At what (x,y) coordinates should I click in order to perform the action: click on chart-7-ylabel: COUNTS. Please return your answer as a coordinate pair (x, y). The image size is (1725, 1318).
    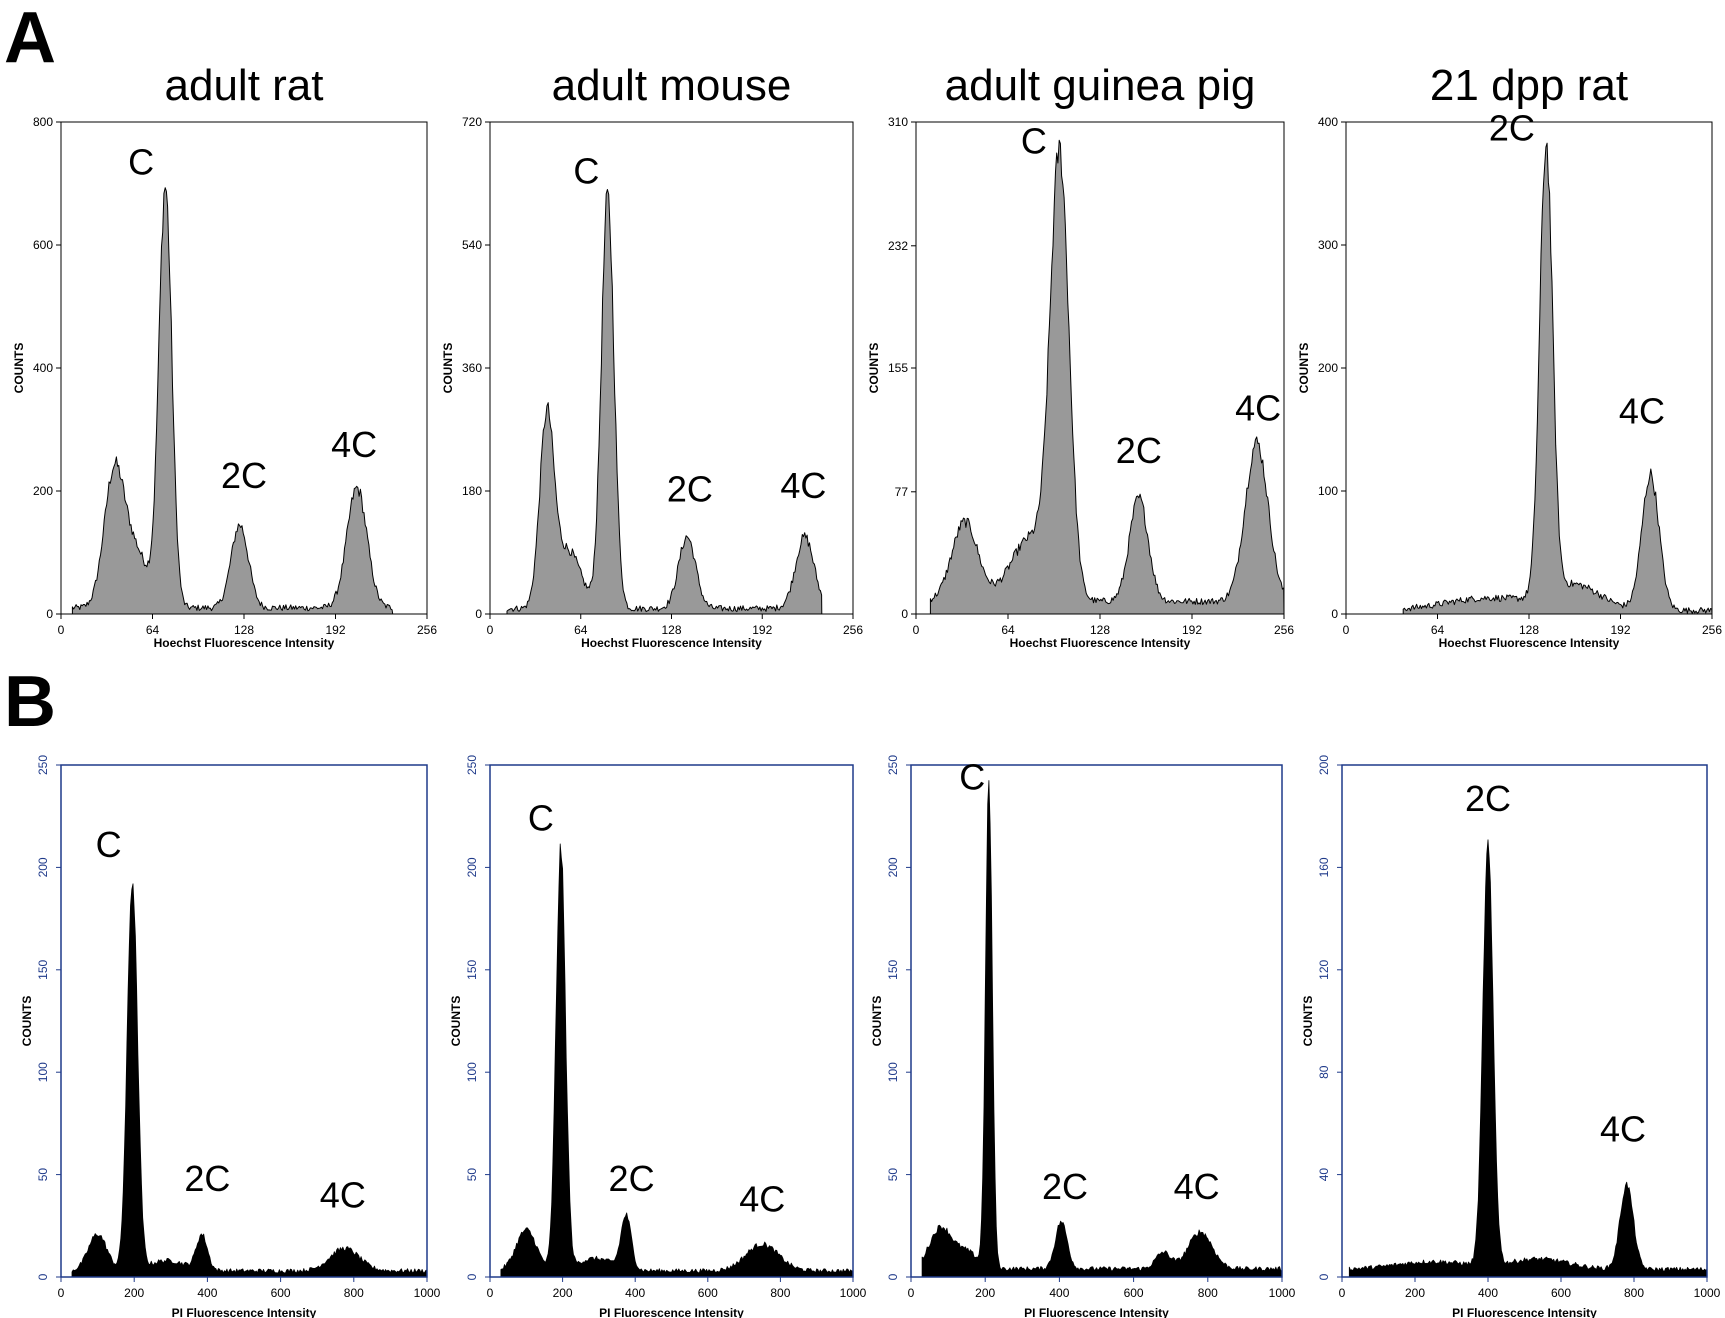
    Looking at the image, I should click on (877, 1021).